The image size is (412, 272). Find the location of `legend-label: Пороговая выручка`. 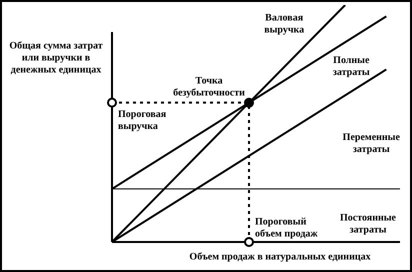

legend-label: Пороговая выручка is located at coordinates (142, 120).